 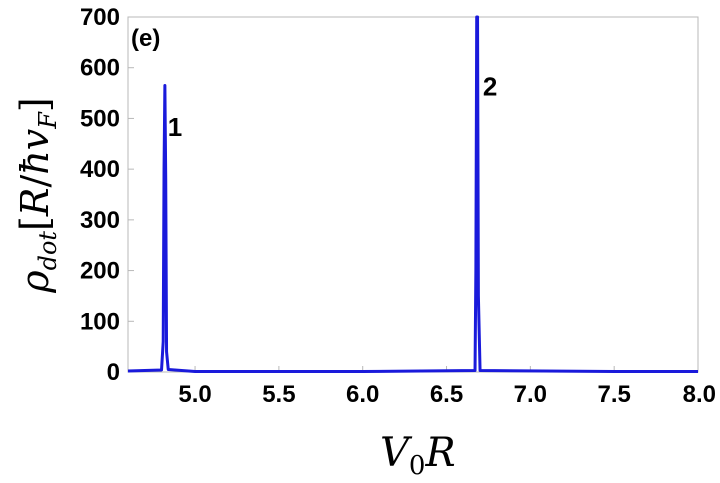 What do you see at coordinates (333, 107) in the screenshot?
I see `peak-annotations: 12` at bounding box center [333, 107].